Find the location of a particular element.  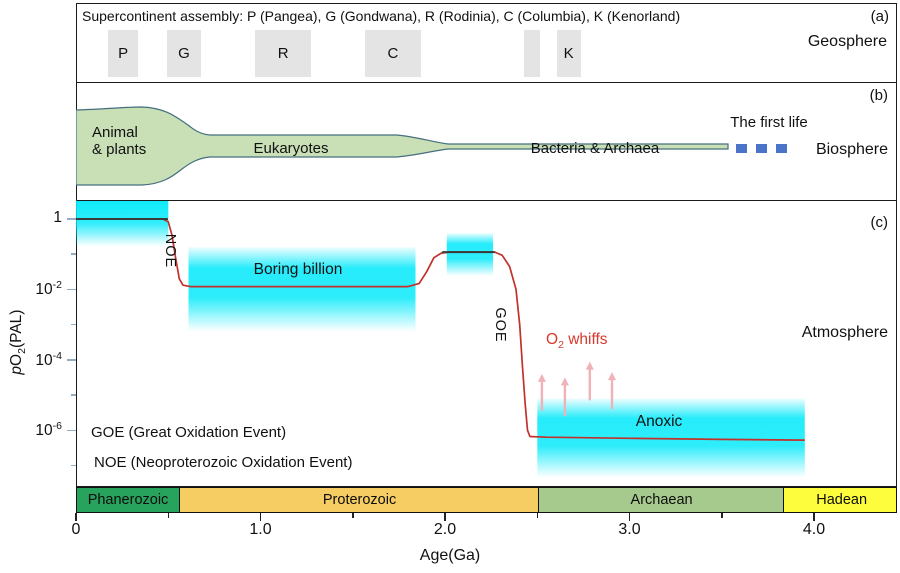

supercontinent-letter: R is located at coordinates (283, 53).